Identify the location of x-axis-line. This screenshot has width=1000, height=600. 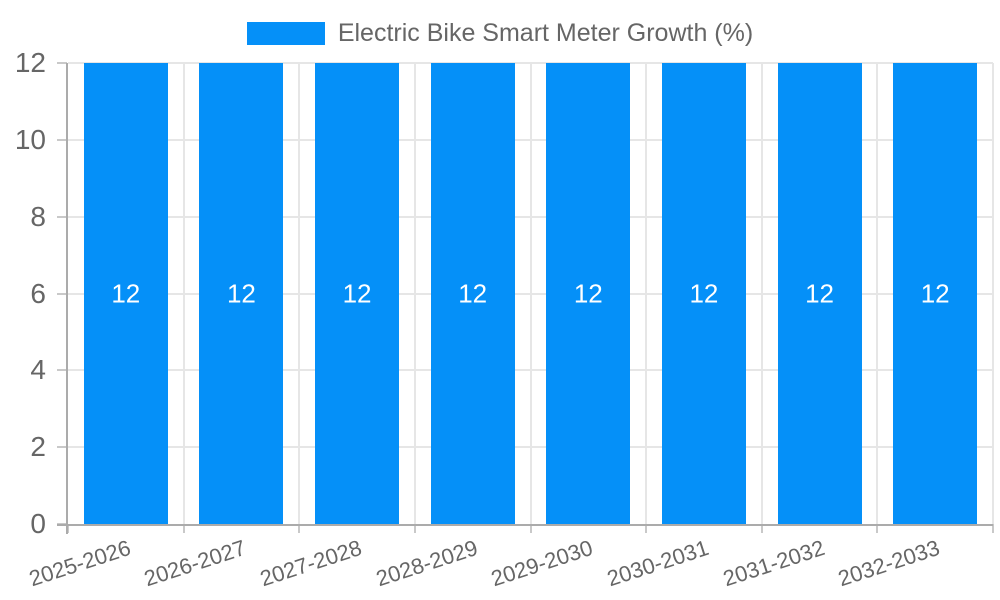
(525, 525).